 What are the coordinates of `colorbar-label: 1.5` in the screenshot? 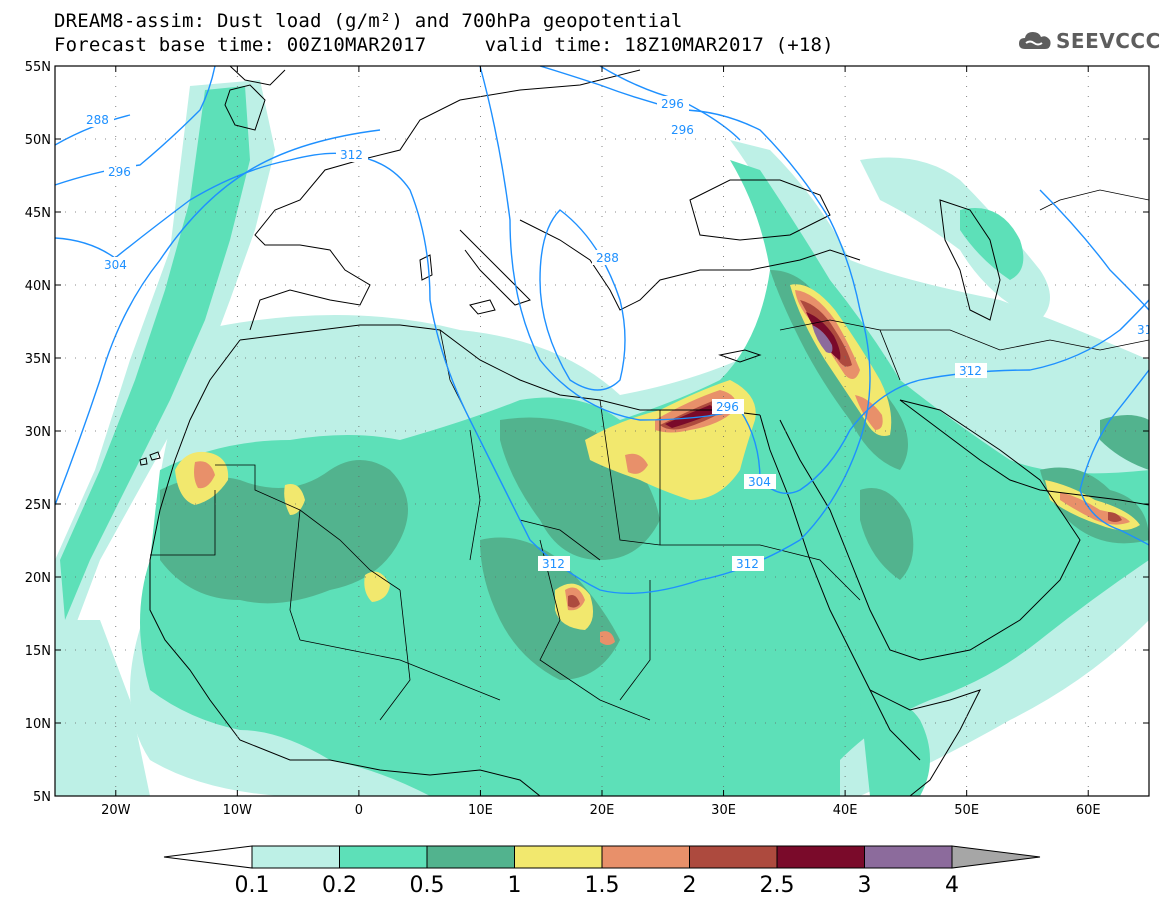 It's located at (602, 885).